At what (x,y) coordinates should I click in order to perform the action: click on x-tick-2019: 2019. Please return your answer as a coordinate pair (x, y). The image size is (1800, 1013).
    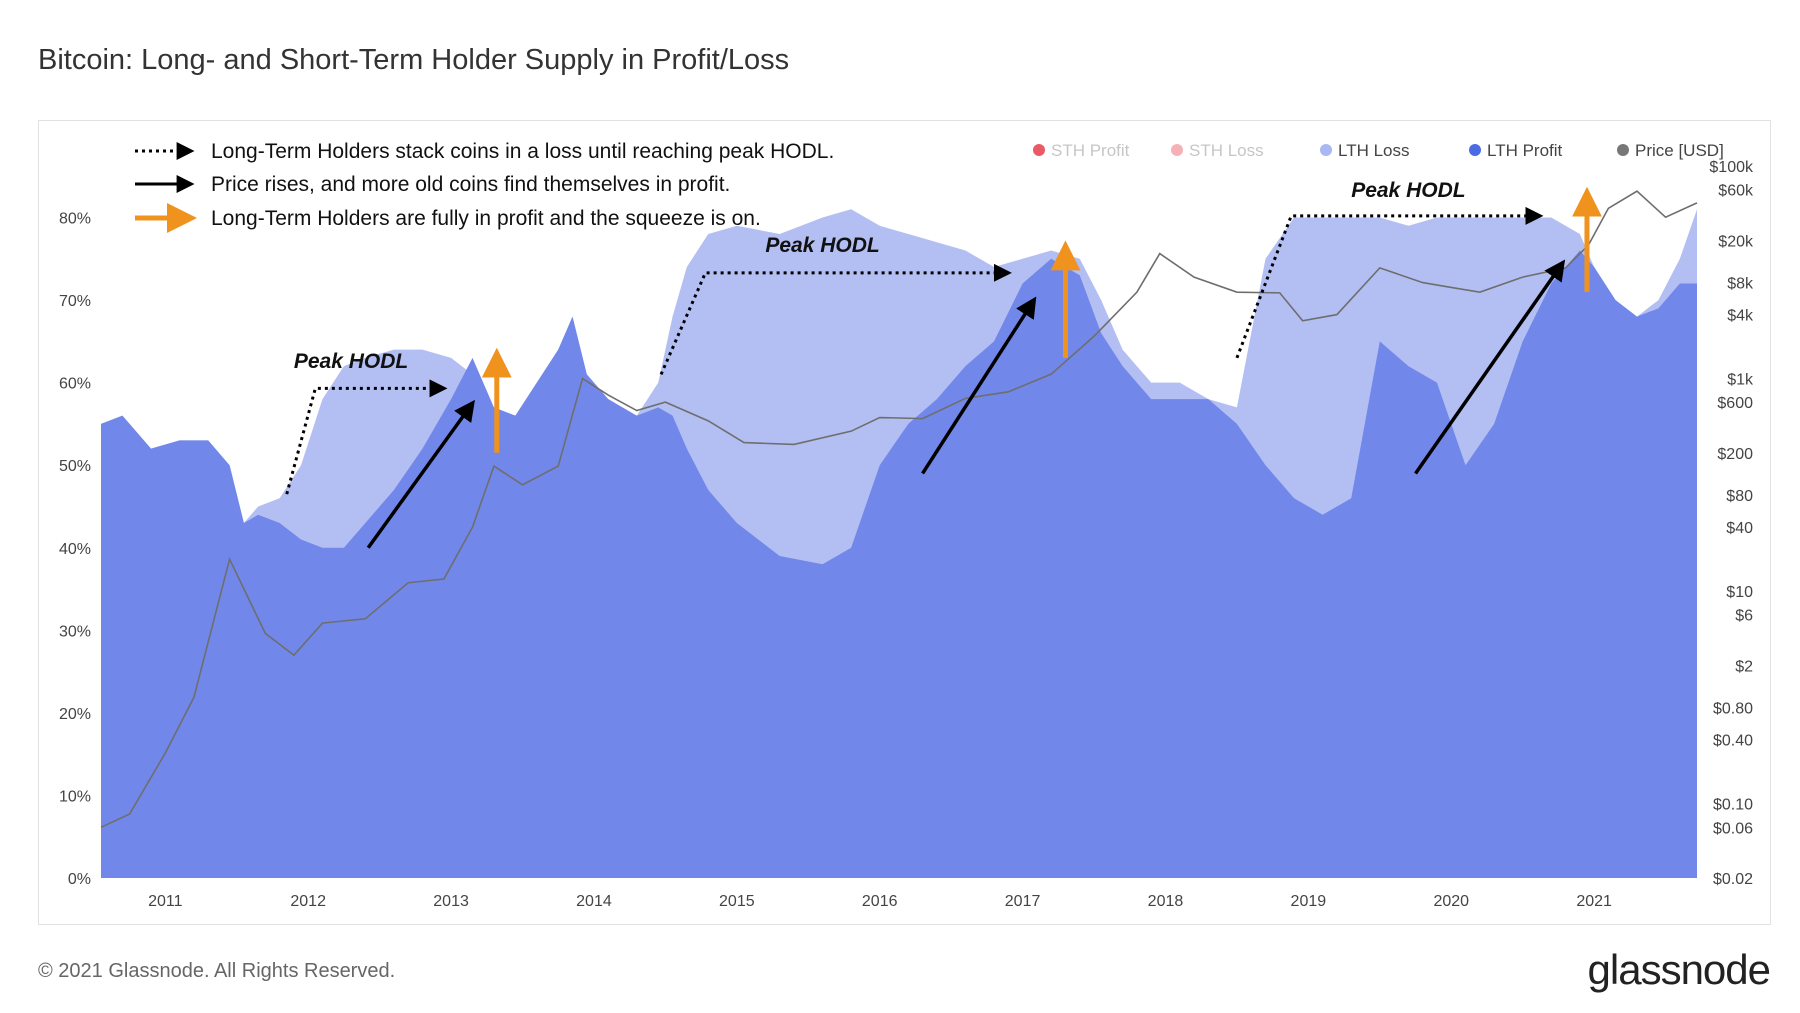
    Looking at the image, I should click on (1309, 901).